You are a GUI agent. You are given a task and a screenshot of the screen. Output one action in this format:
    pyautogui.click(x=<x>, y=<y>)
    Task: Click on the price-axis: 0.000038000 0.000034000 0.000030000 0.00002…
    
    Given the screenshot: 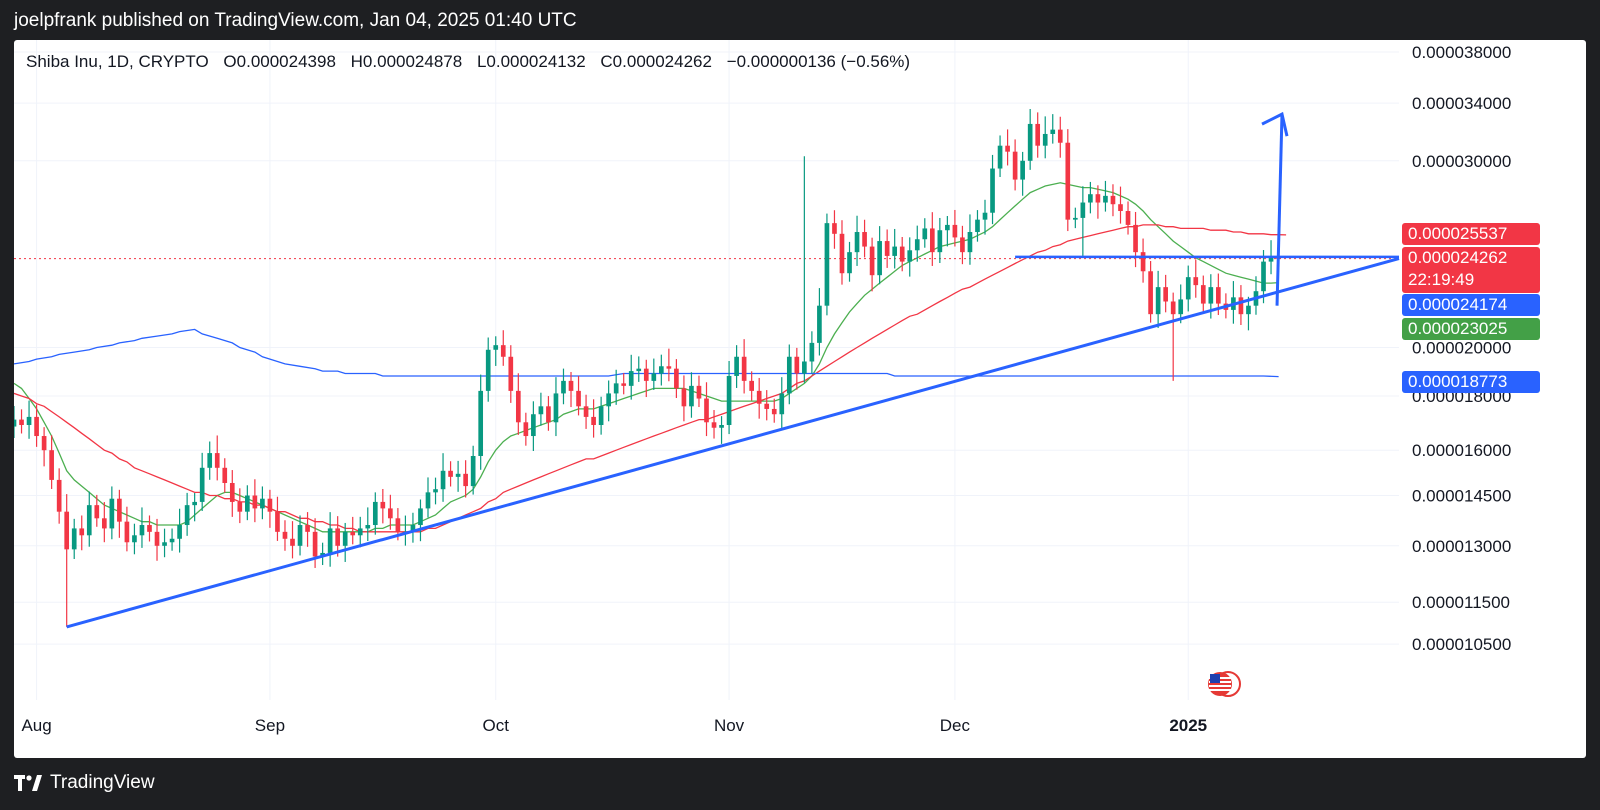 What is the action you would take?
    pyautogui.click(x=1461, y=348)
    